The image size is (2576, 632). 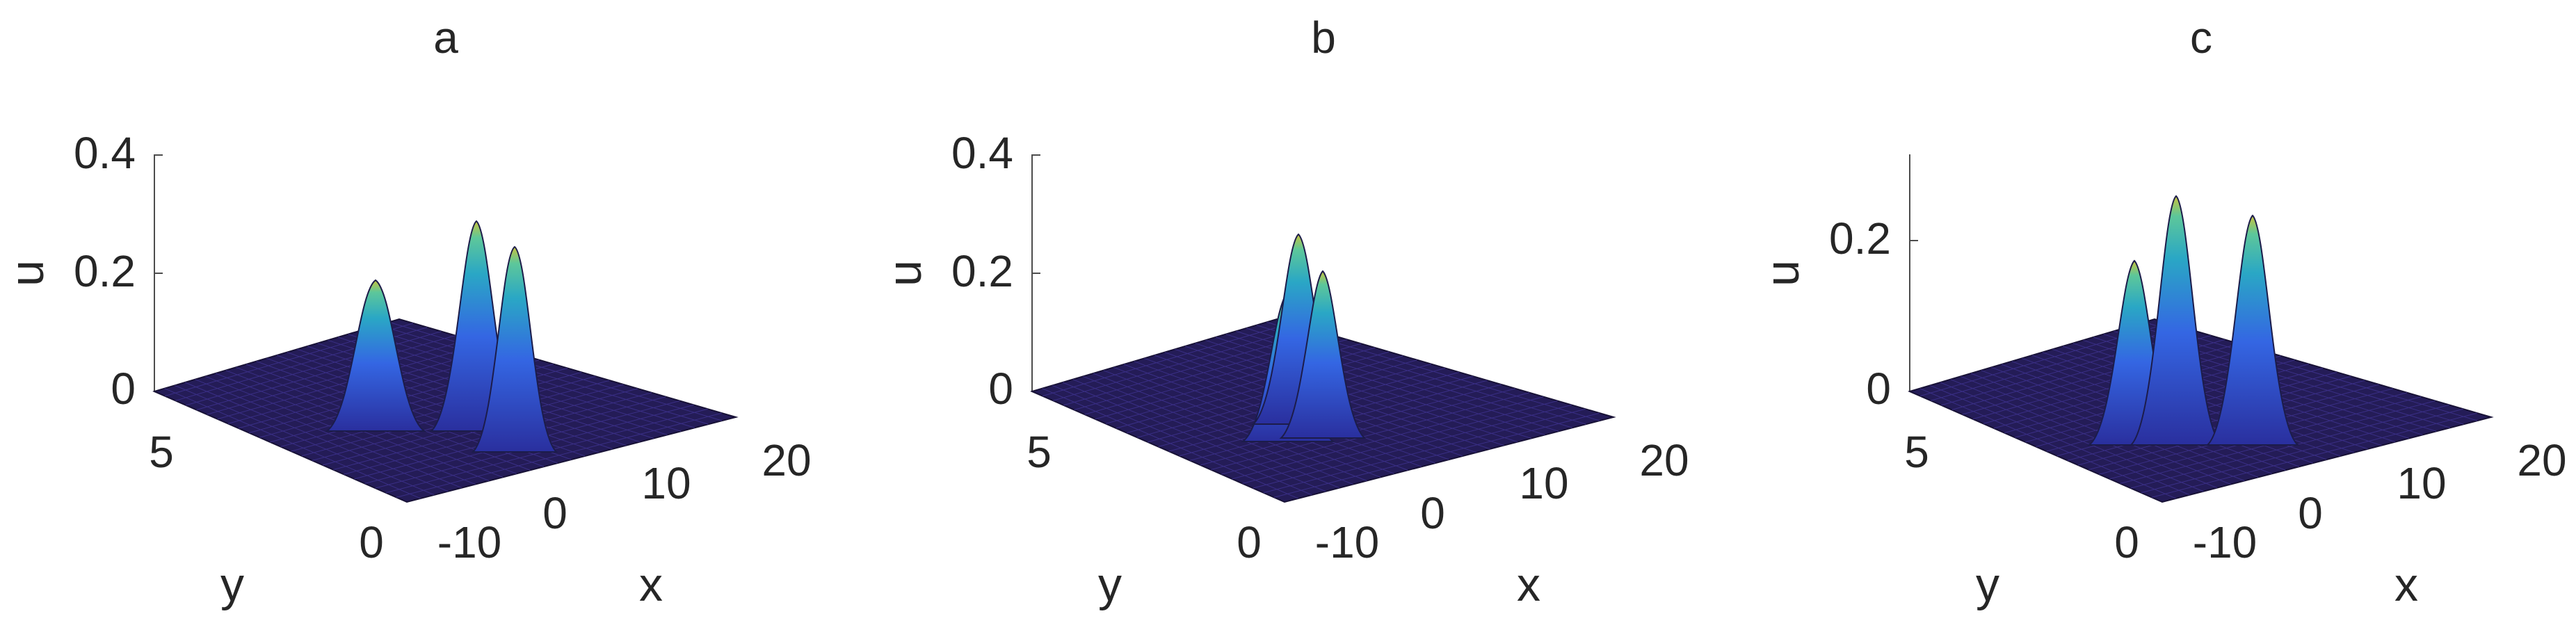 I want to click on x-tick-label-neg10-b: -10, so click(x=1347, y=542).